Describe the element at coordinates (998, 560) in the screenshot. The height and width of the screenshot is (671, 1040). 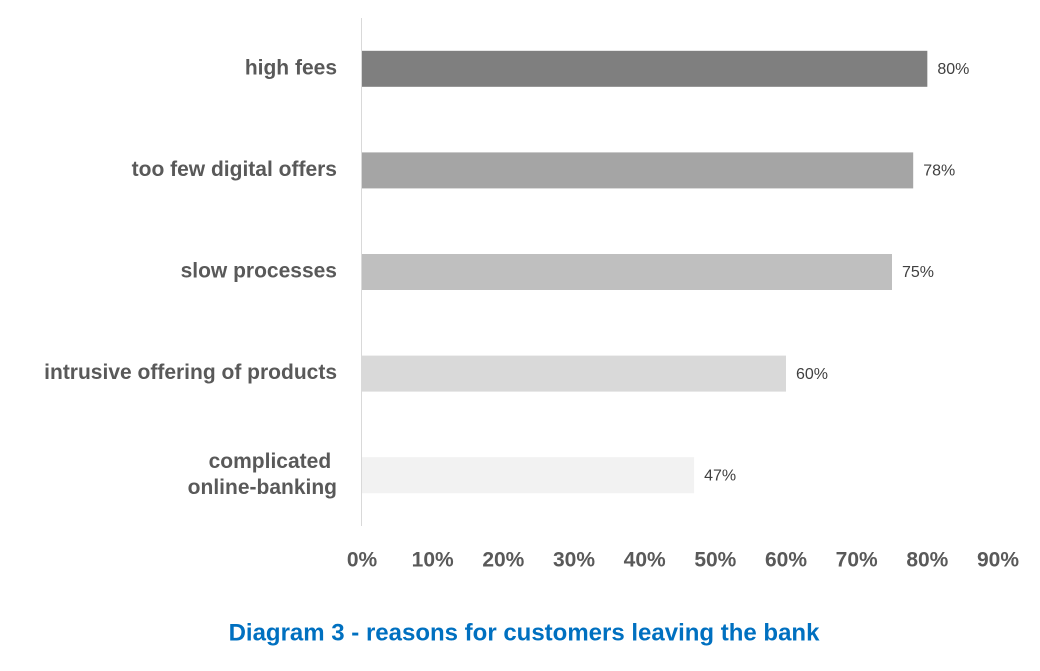
I see `x-tick-label: 90%` at that location.